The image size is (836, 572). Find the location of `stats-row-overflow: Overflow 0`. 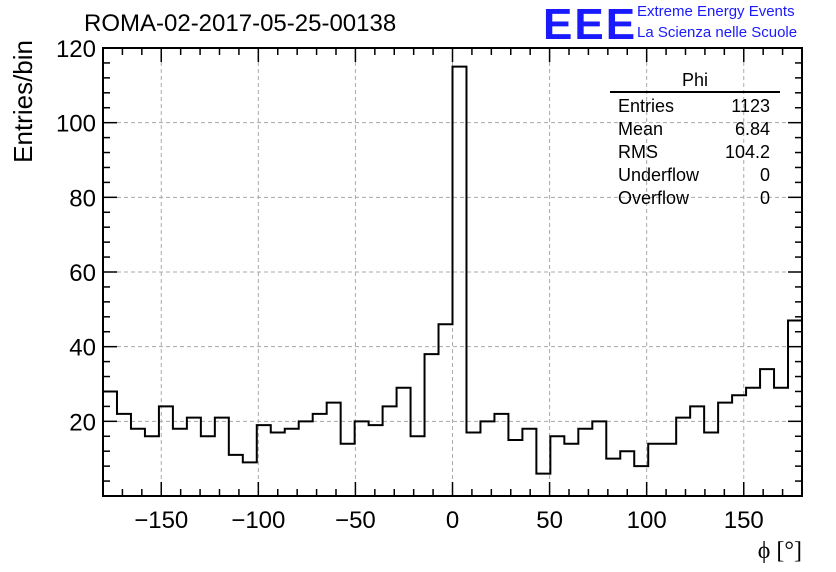

stats-row-overflow: Overflow 0 is located at coordinates (695, 198).